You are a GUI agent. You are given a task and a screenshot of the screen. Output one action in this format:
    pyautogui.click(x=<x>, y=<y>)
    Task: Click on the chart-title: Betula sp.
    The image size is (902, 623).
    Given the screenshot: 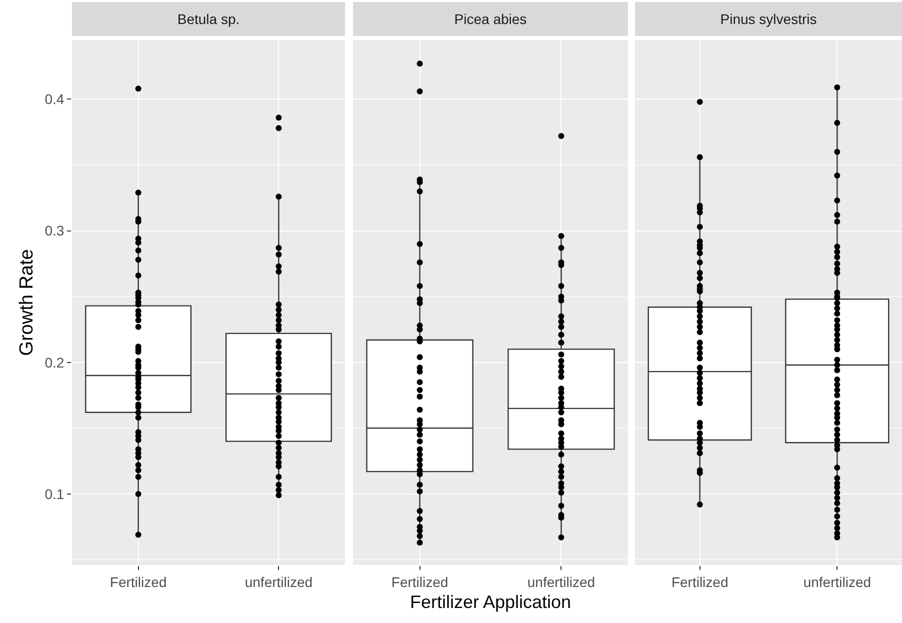 What is the action you would take?
    pyautogui.click(x=208, y=18)
    